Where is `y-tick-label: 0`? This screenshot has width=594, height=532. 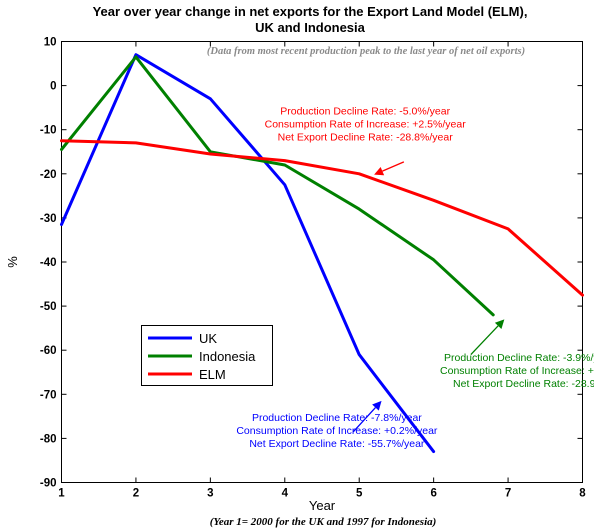 y-tick-label: 0 is located at coordinates (53, 87).